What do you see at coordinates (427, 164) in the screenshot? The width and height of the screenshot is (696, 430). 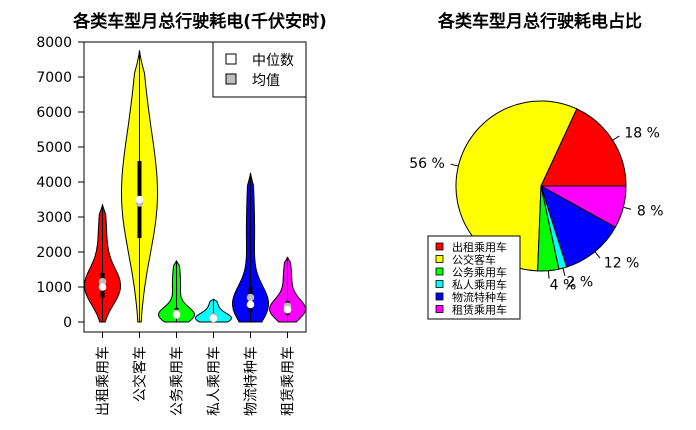 I see `pie-percent-label: 56 %` at bounding box center [427, 164].